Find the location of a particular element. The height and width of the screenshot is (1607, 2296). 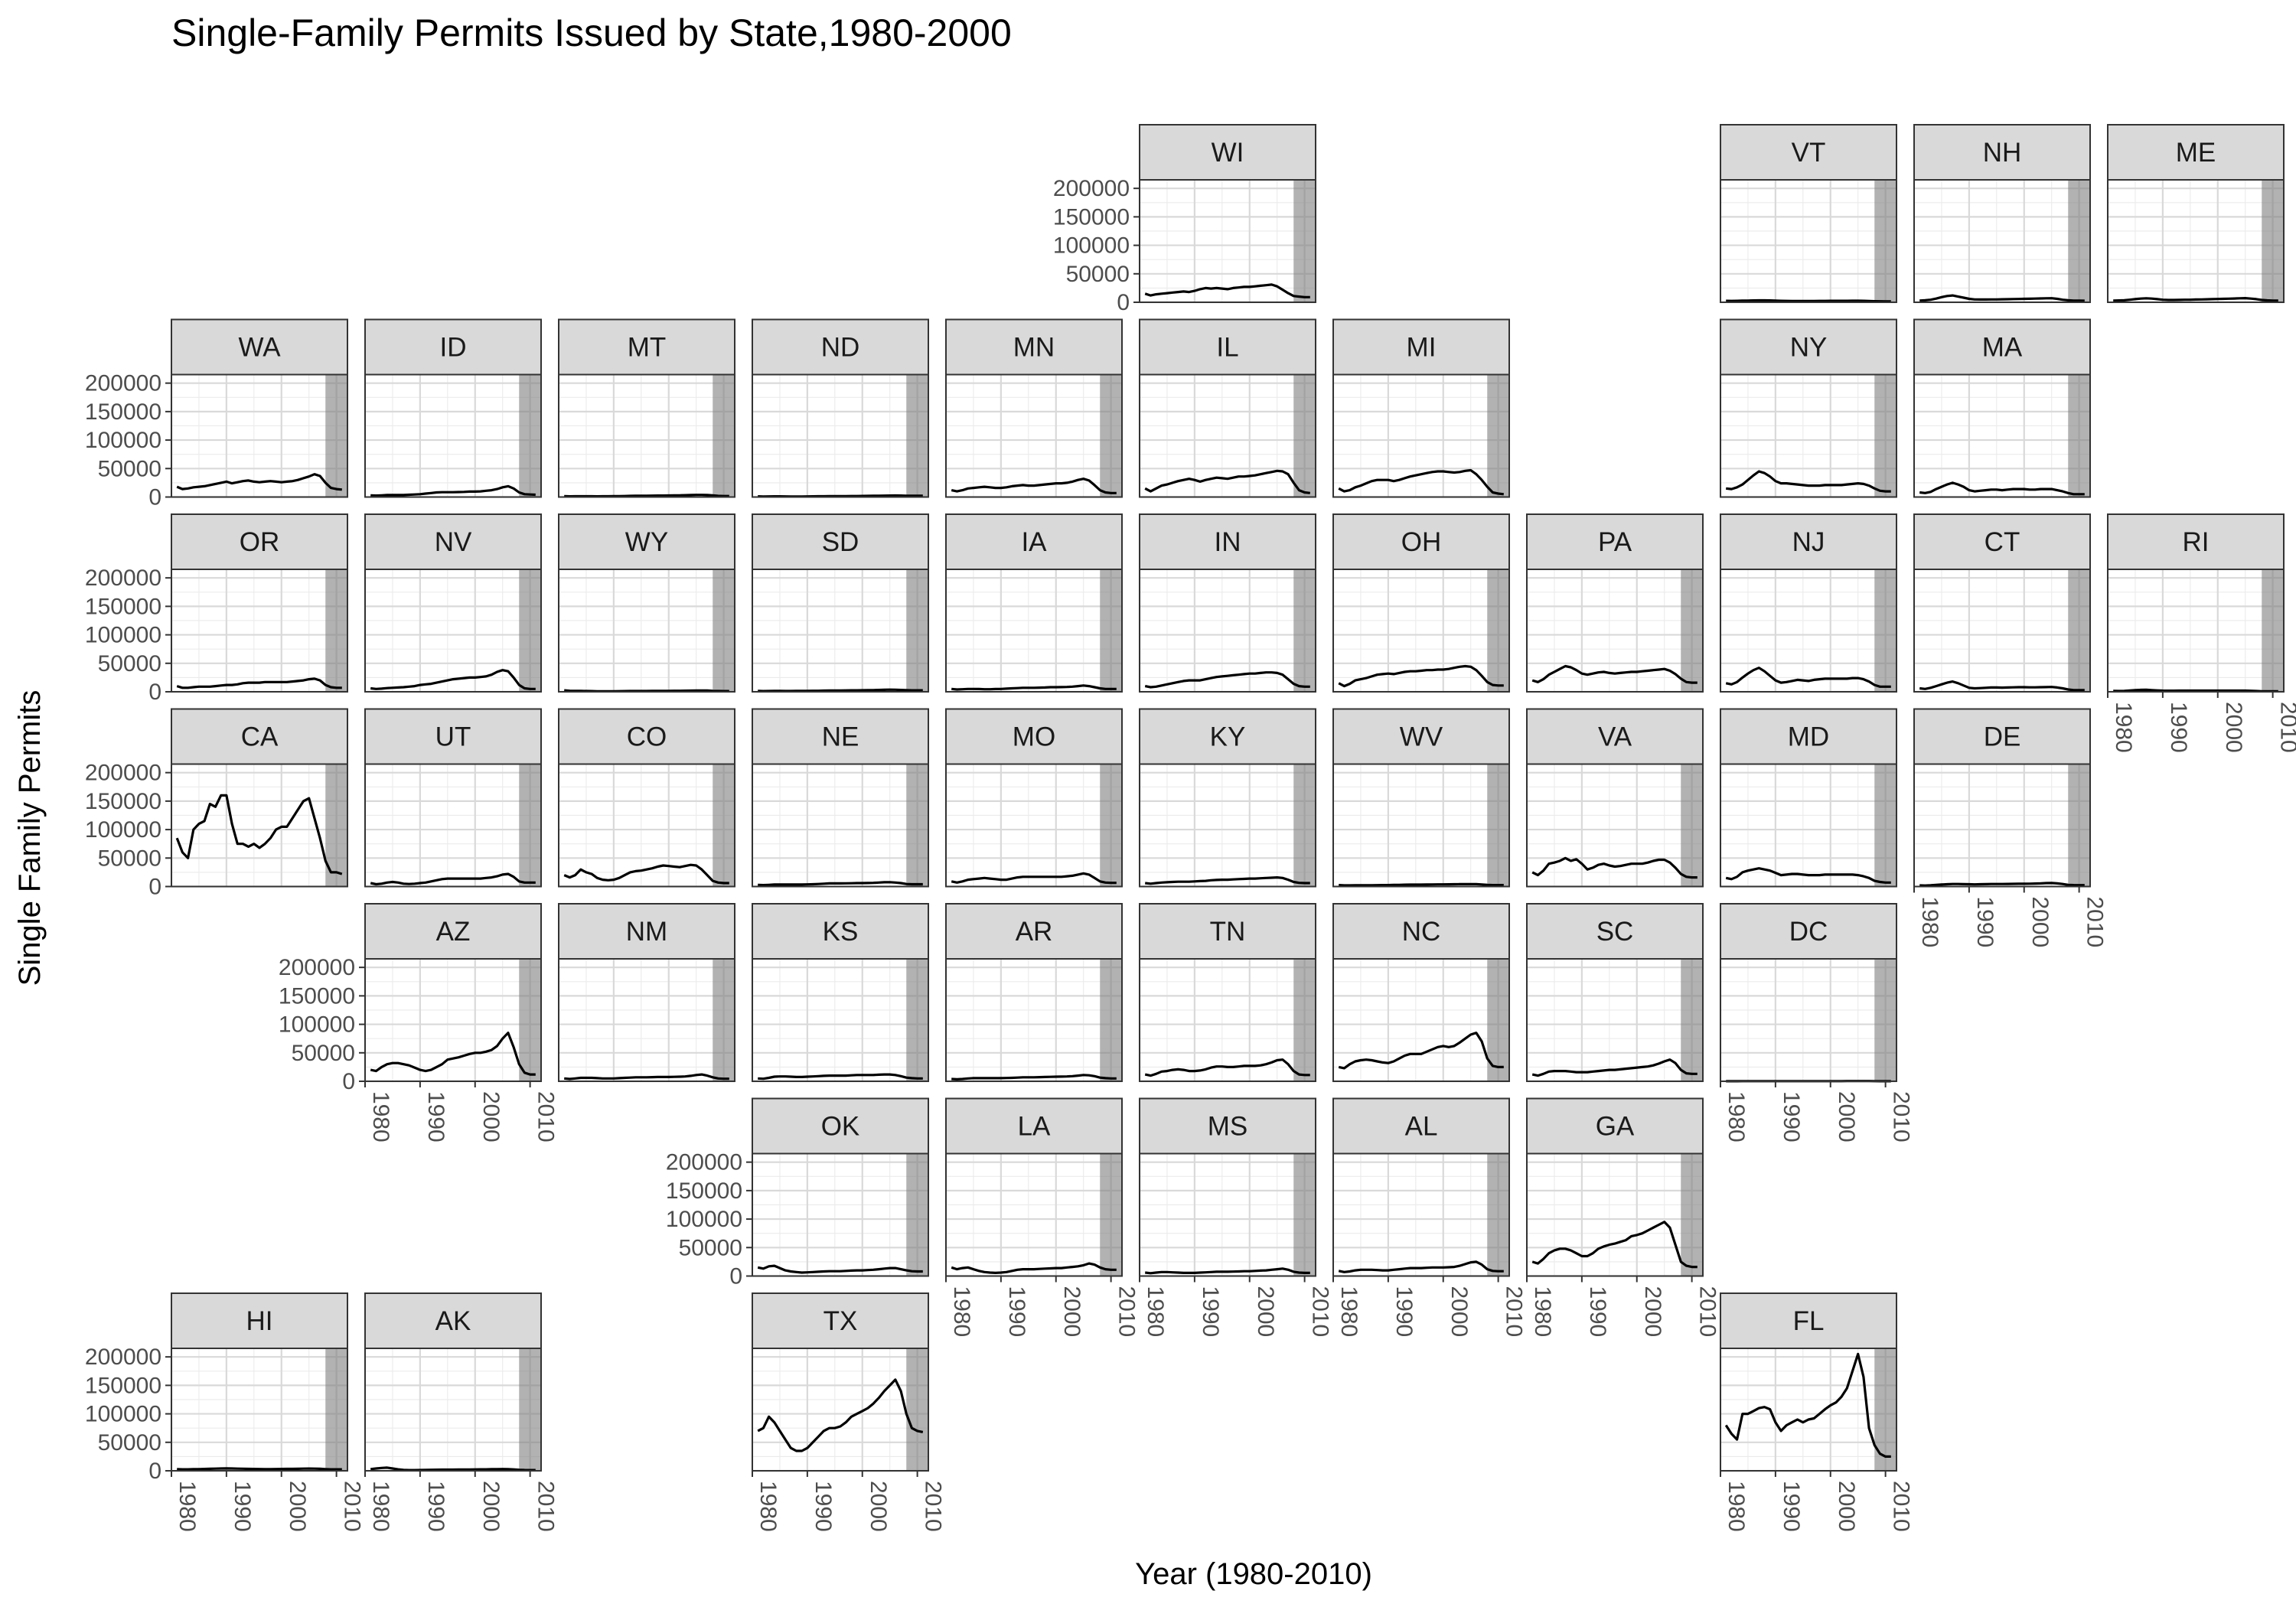

series-line-in is located at coordinates (1227, 680).